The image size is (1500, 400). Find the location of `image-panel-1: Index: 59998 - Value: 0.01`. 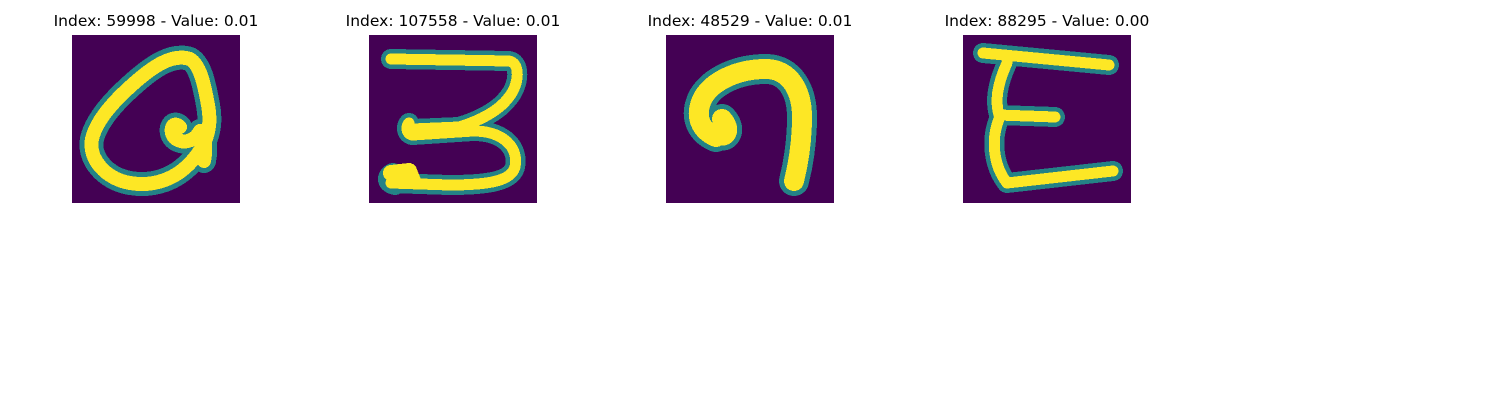

image-panel-1: Index: 59998 - Value: 0.01 is located at coordinates (156, 110).